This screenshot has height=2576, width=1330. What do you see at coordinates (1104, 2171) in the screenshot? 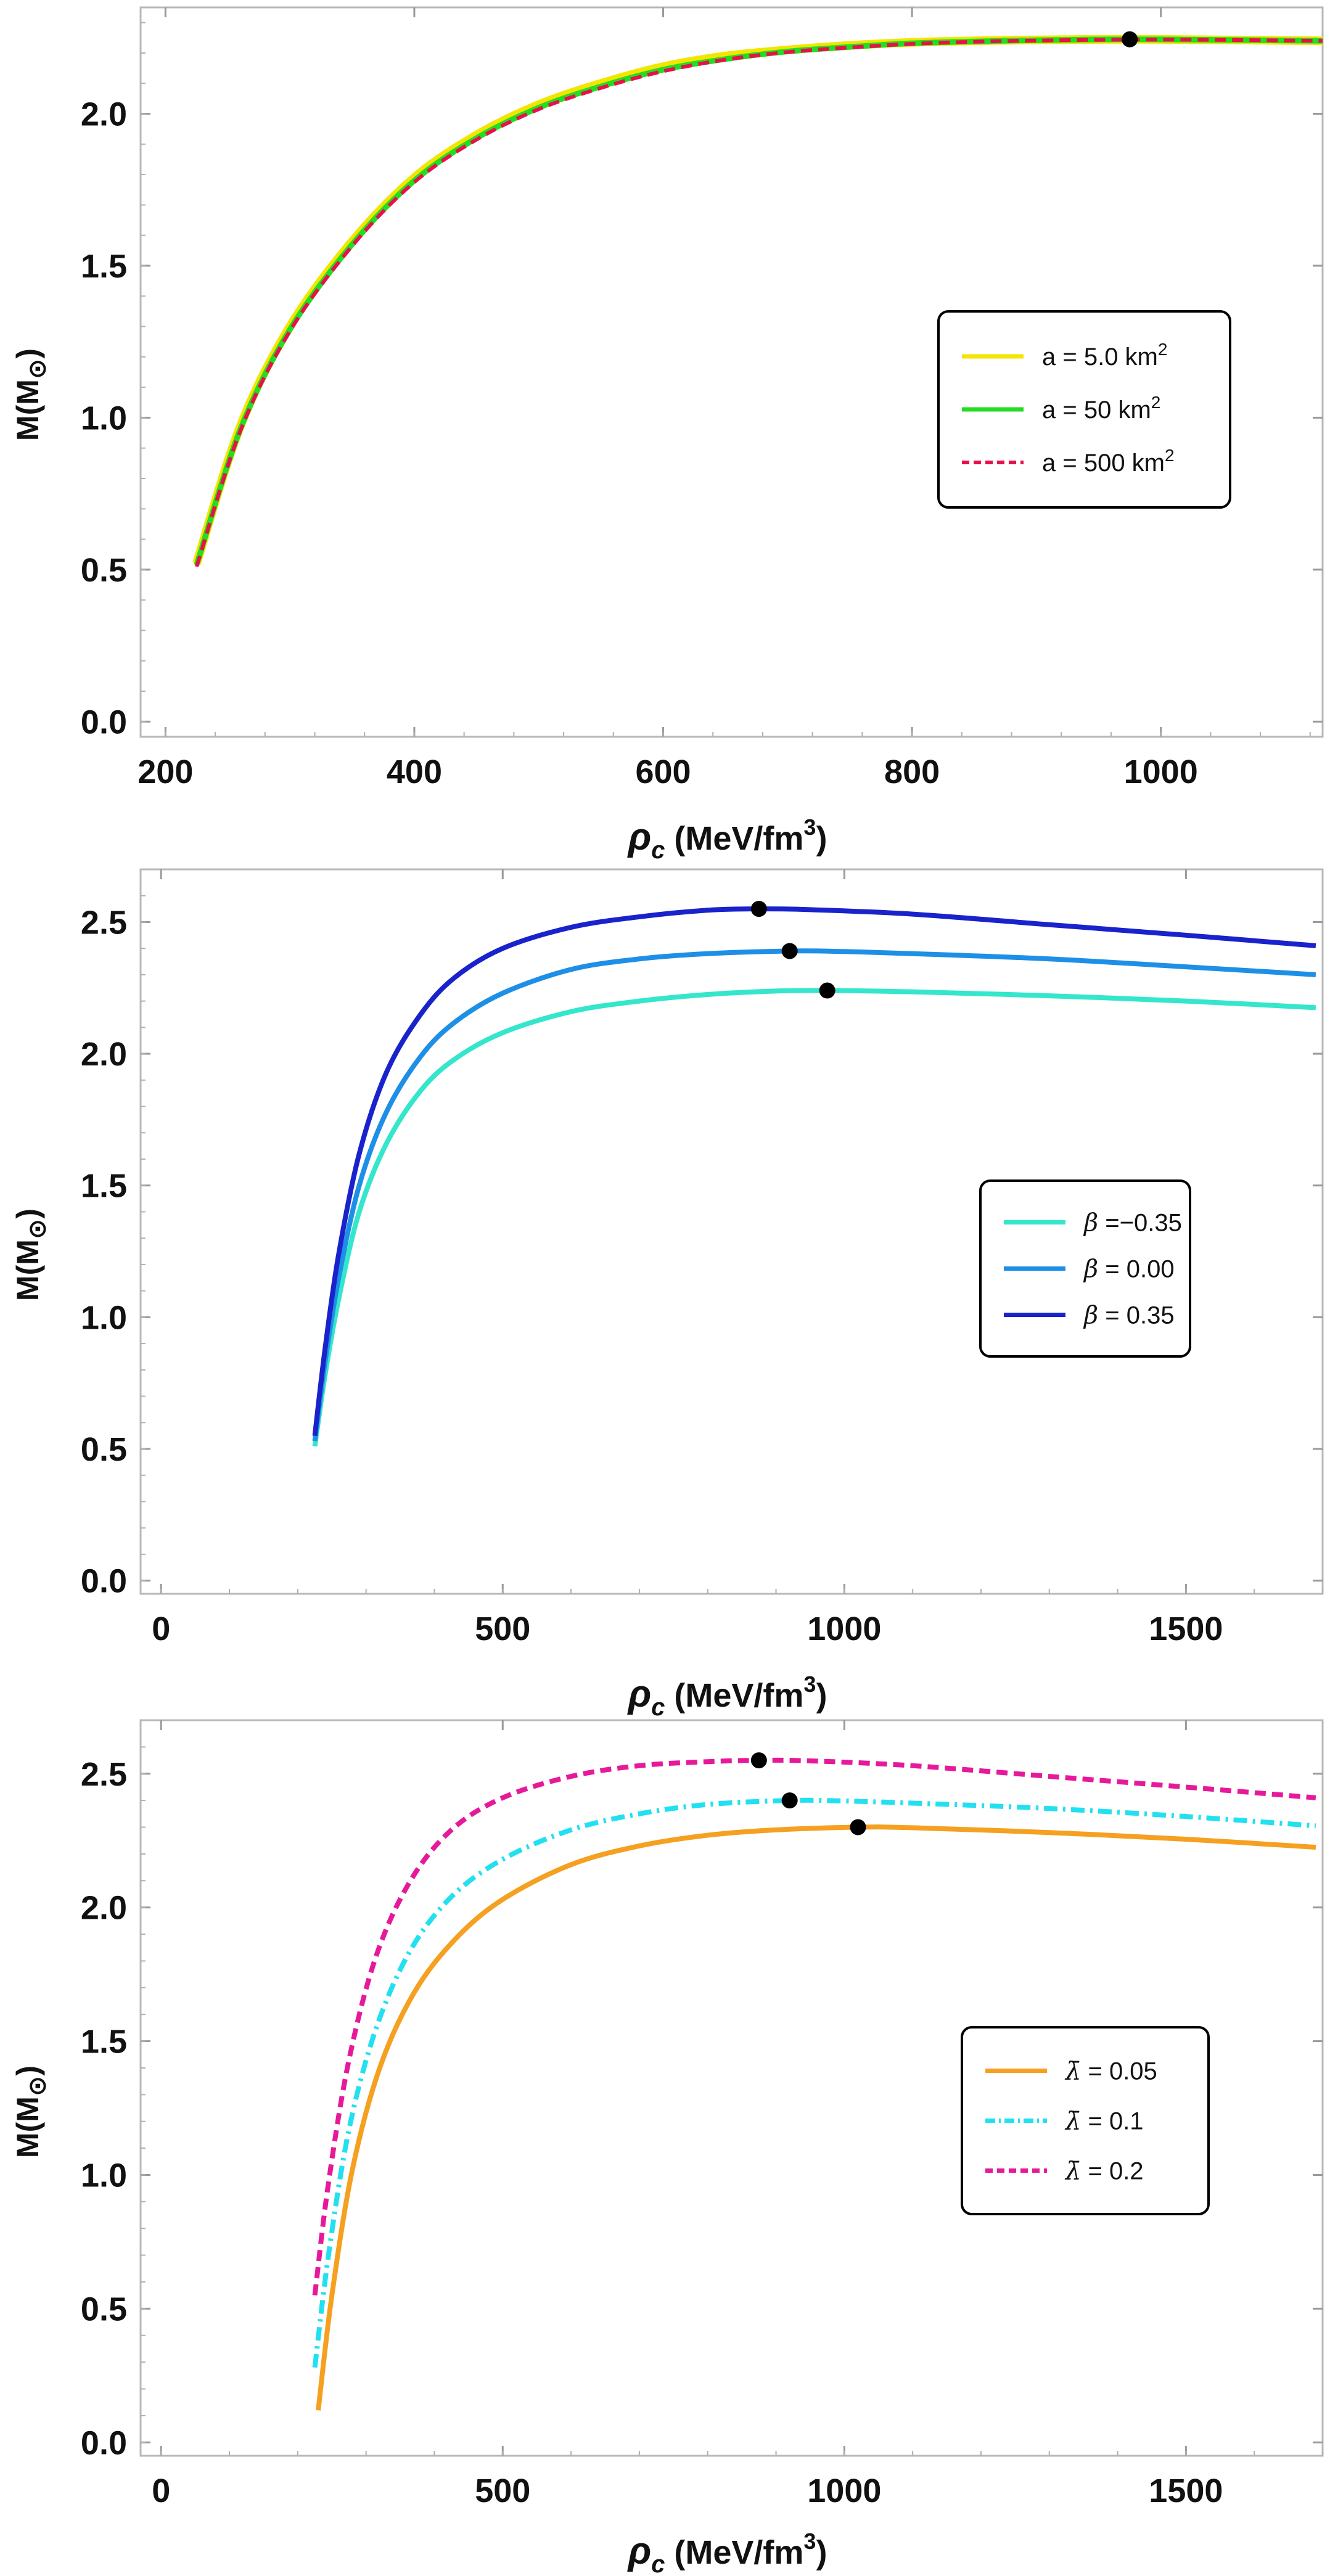
I see `legend-label-3: λ̄ = 0.2` at bounding box center [1104, 2171].